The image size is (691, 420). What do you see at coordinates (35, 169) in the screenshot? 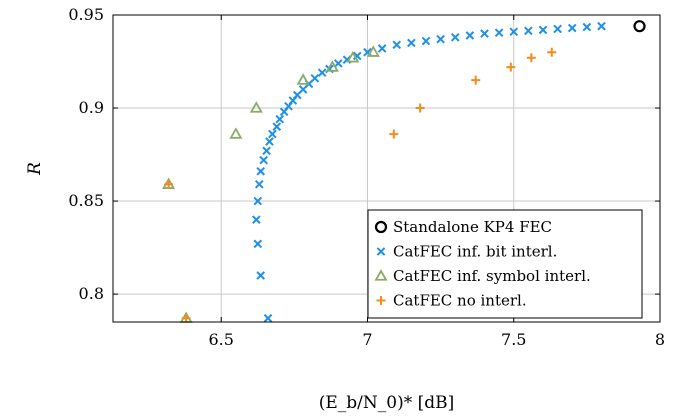
I see `y-axis-label: R` at bounding box center [35, 169].